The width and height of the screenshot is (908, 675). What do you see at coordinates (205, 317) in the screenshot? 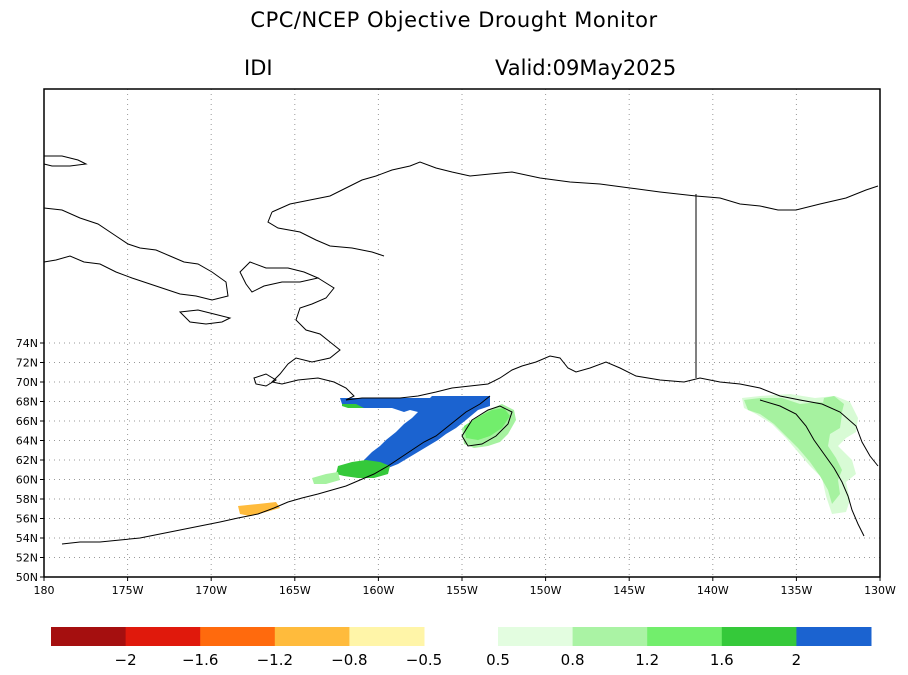
I see `st-lawrence-island` at bounding box center [205, 317].